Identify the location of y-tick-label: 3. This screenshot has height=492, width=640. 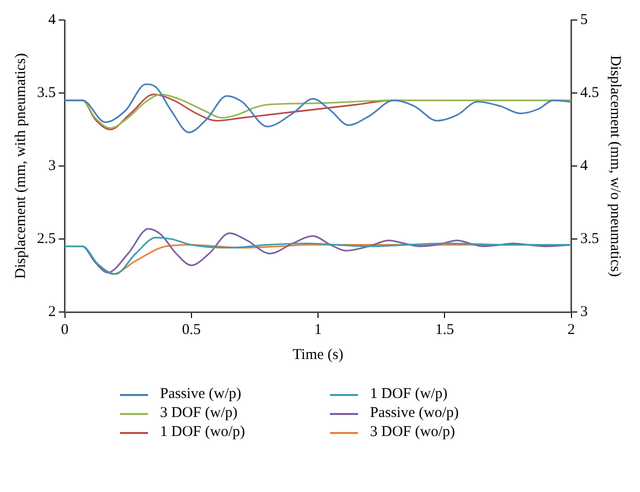
(52, 166).